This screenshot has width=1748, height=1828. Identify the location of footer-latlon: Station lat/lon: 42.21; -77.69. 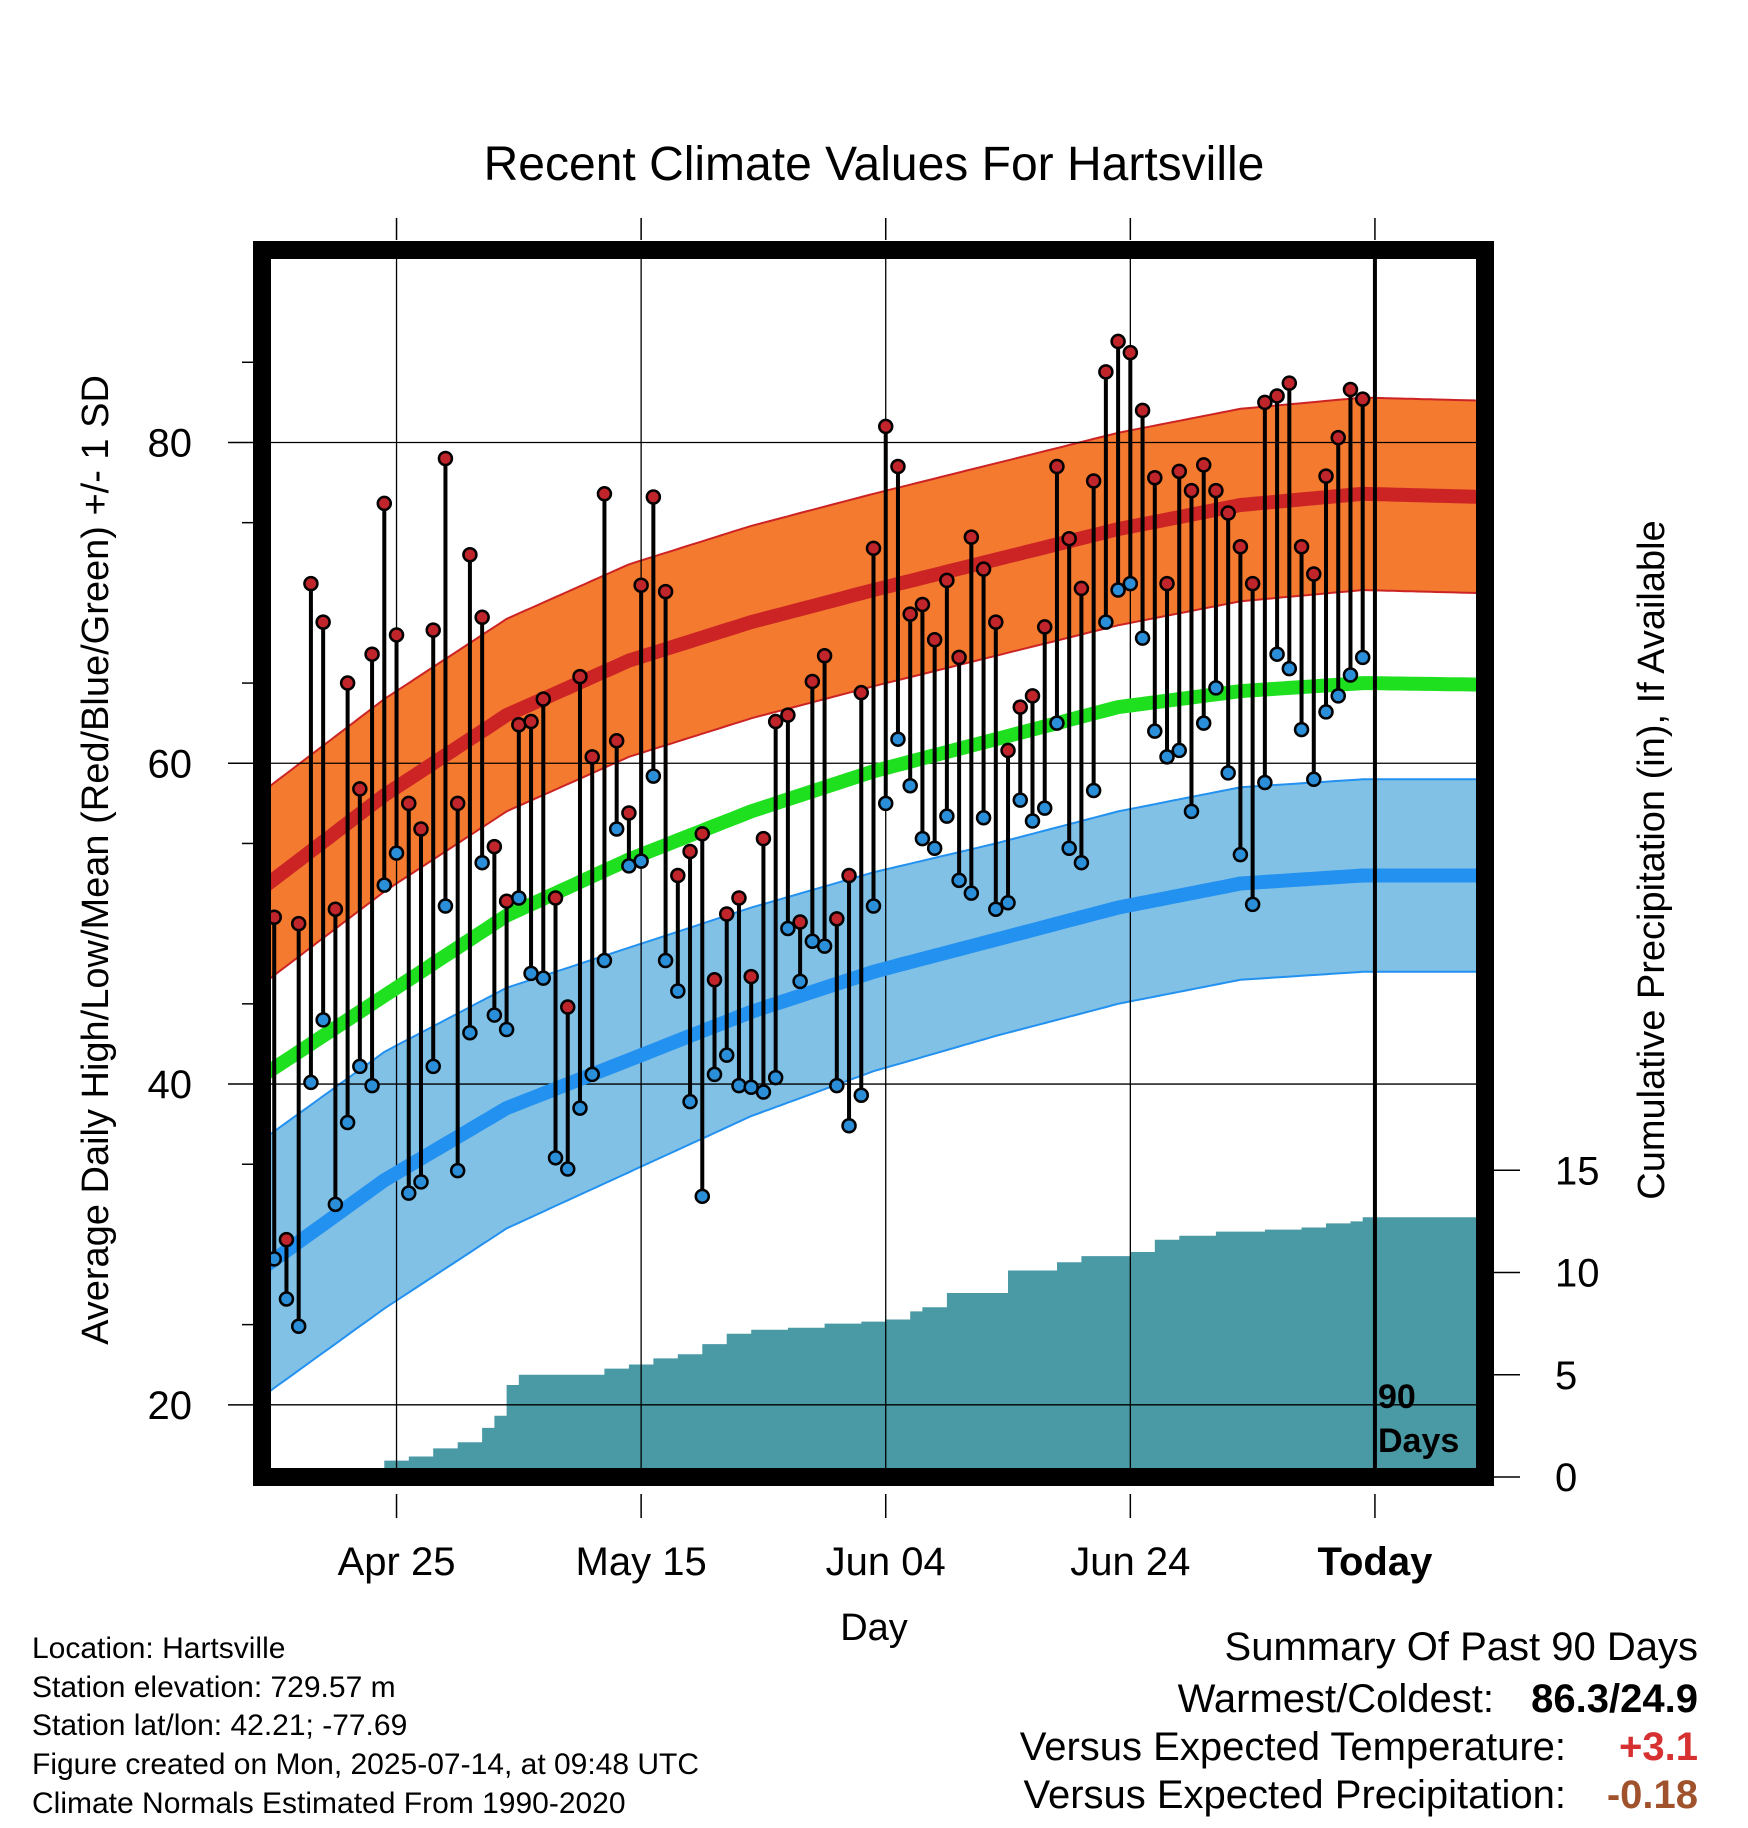
(219, 1725).